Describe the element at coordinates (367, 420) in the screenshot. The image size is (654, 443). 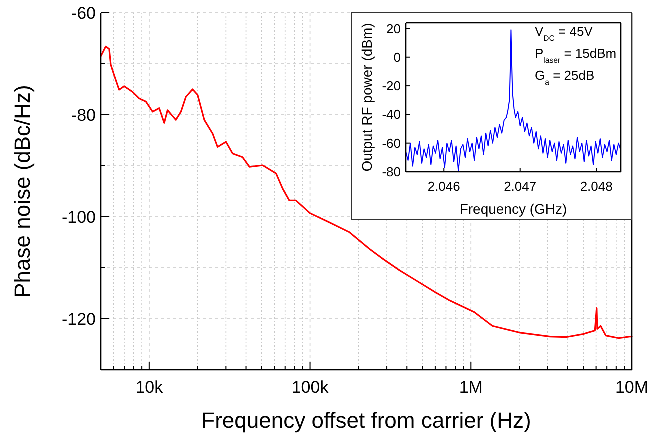
I see `x-axis-title: Frequency offset from carrier (Hz)` at that location.